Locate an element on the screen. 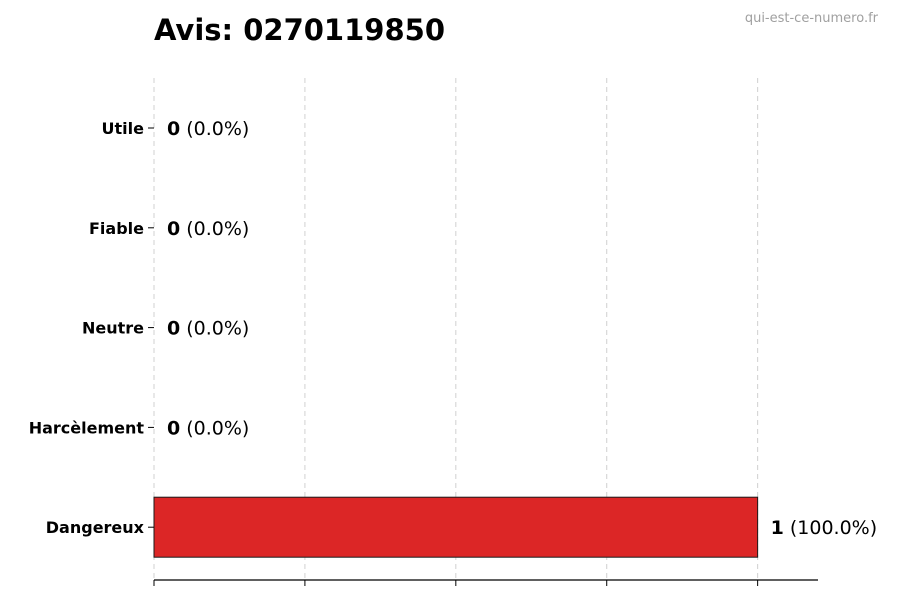 This screenshot has width=900, height=600. category-label: Harcèlement is located at coordinates (87, 427).